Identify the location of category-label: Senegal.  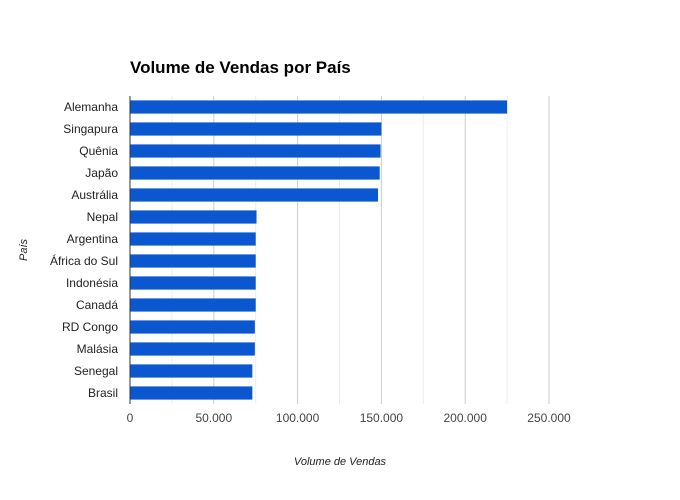
(96, 371).